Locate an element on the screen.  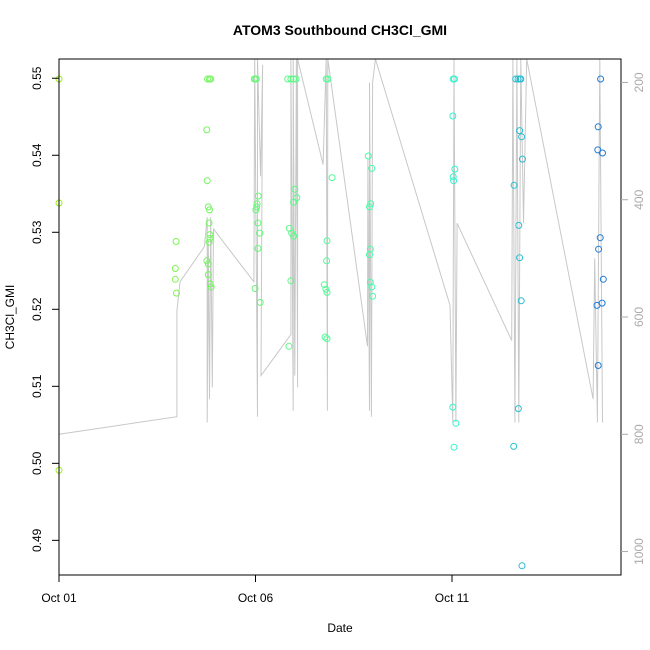
y-tick-label: 0.49 is located at coordinates (37, 540).